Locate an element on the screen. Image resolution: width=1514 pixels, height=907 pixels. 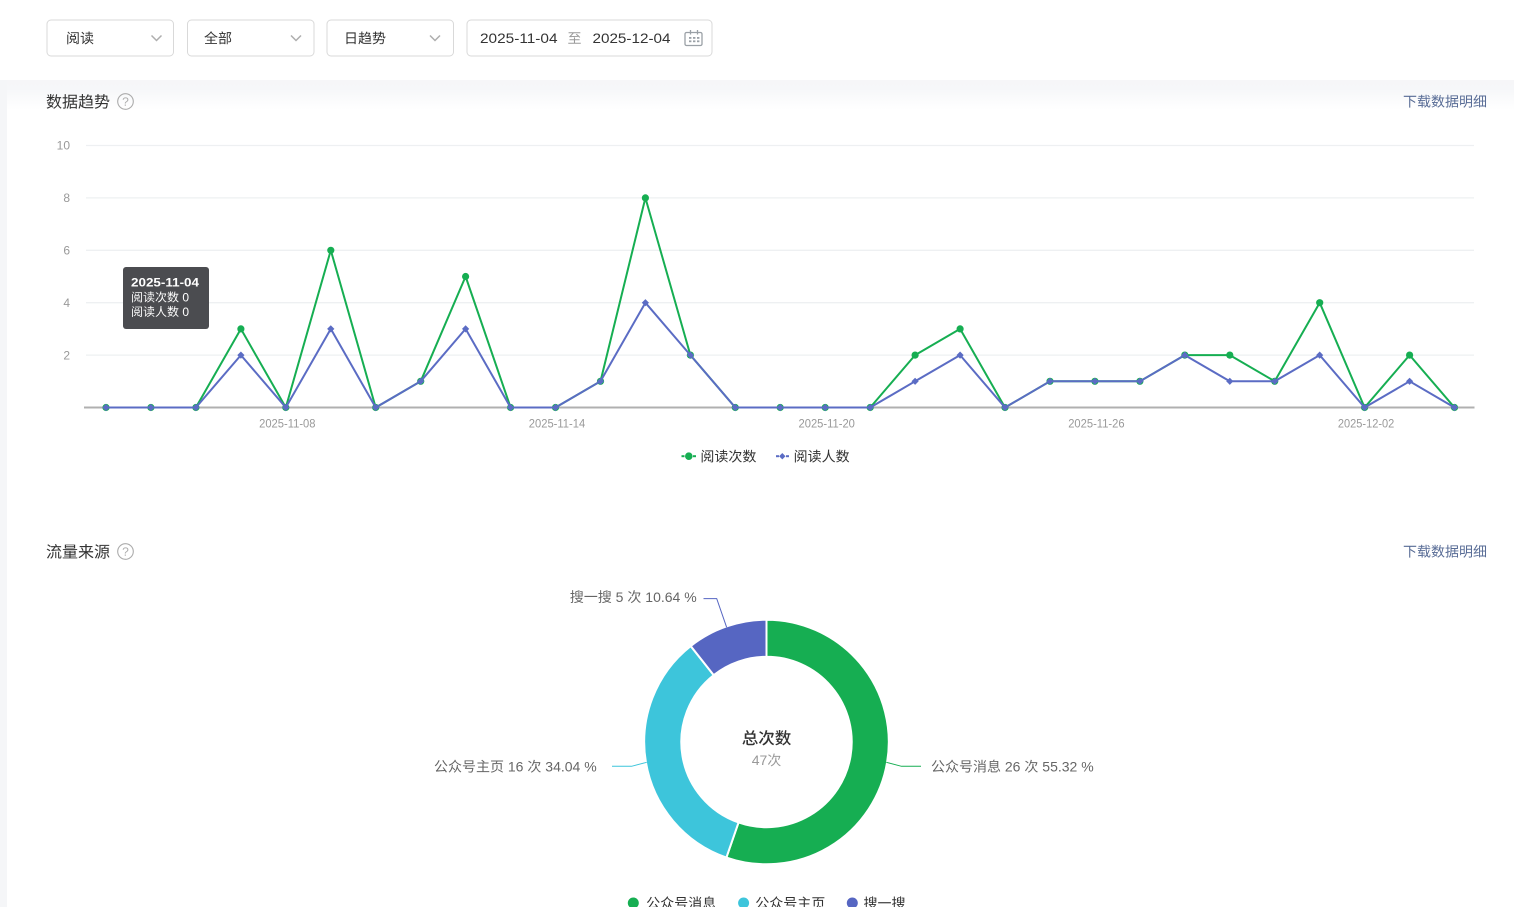
svg-text: 2025-12-02 is located at coordinates (1366, 424).